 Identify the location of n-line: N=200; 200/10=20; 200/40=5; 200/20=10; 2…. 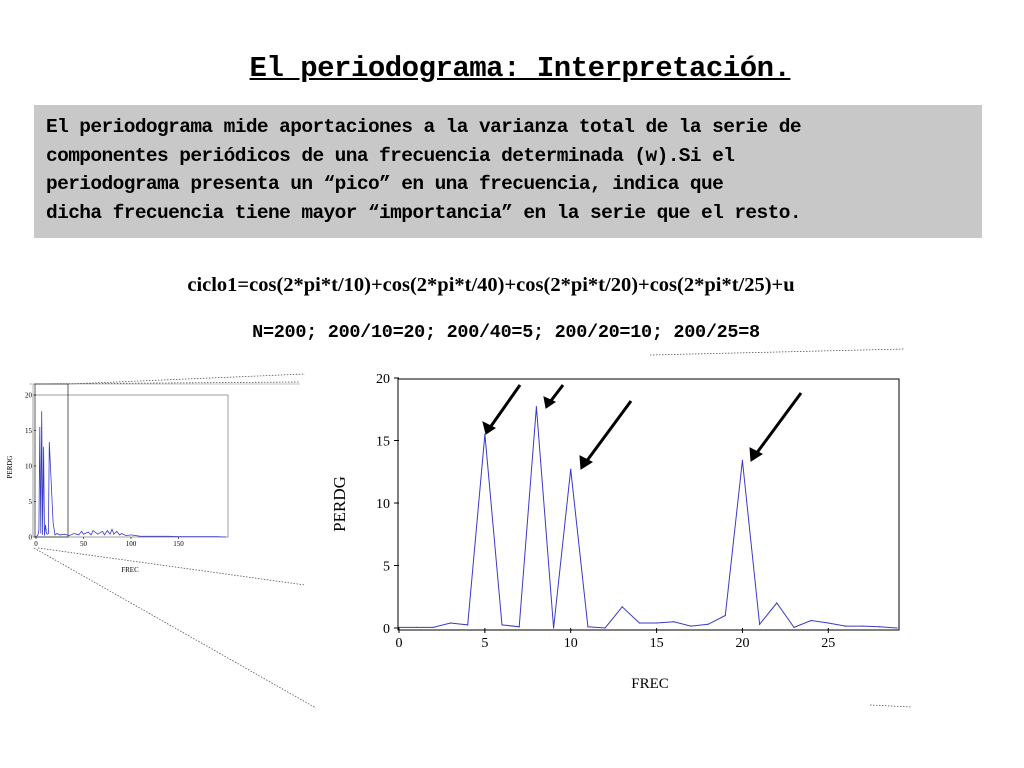
(506, 332).